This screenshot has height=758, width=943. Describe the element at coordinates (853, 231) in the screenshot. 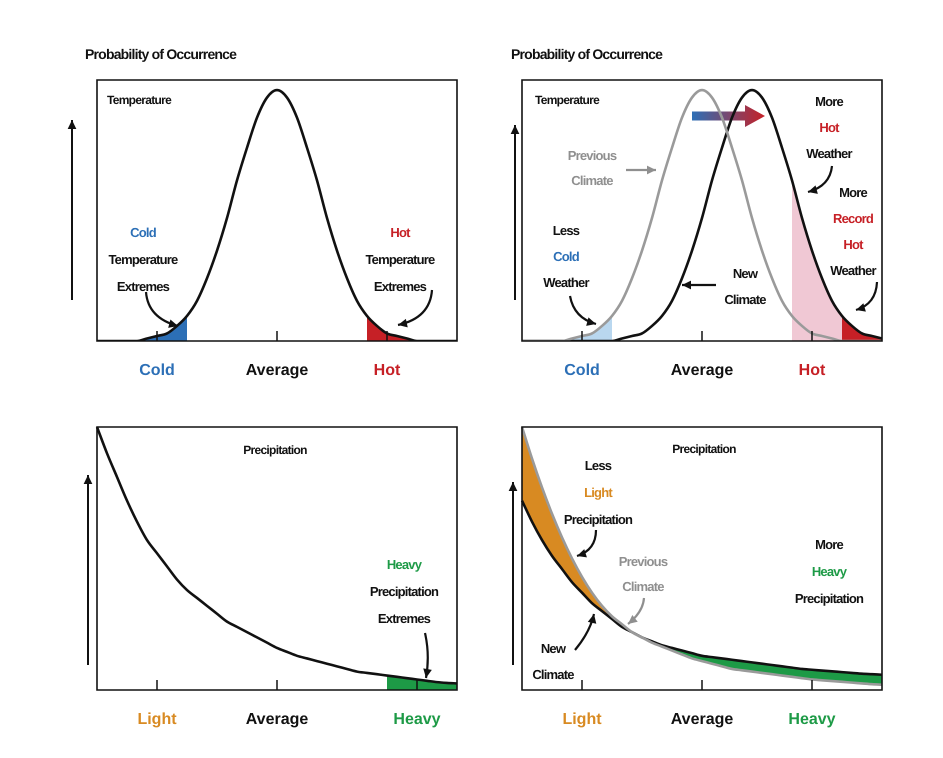

I see `annotation: More Record Hot Weather` at that location.